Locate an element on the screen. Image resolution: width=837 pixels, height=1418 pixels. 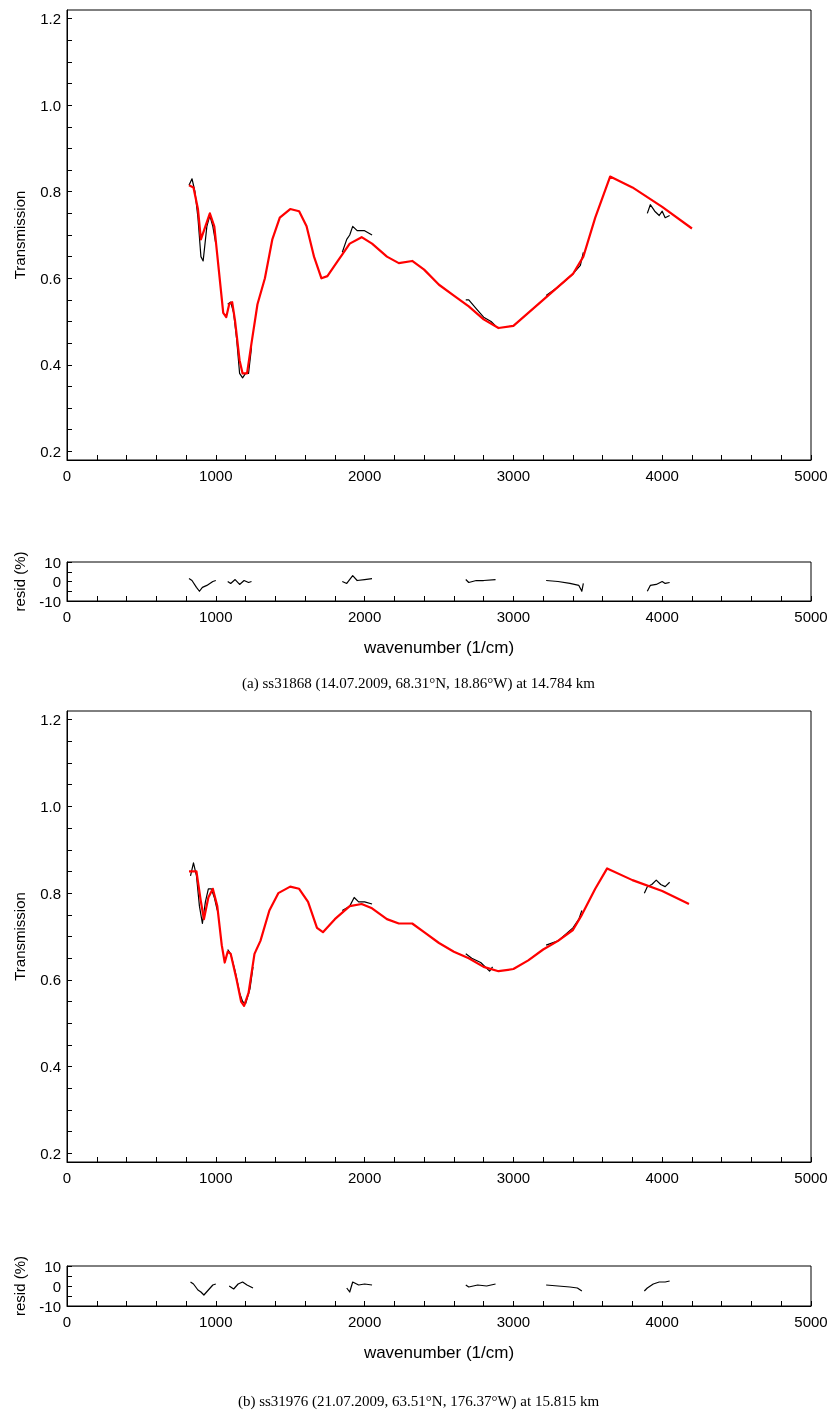
text: (b) ss31976 (21.07.2009, 63.51°N, 176.37°W) at 15.815 km is located at coordinates (418, 1401).